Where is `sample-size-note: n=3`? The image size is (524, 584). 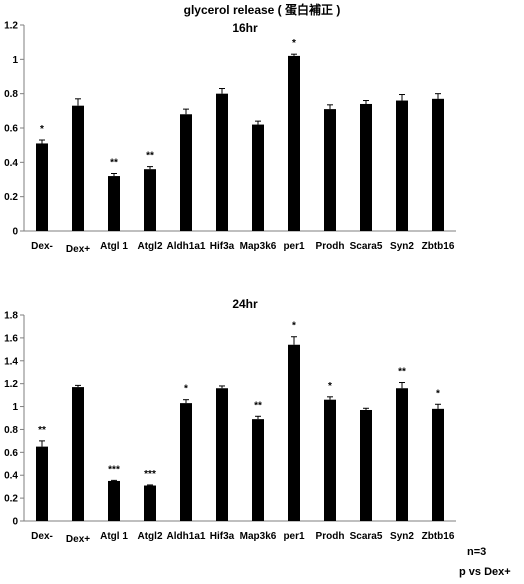 sample-size-note: n=3 is located at coordinates (477, 552).